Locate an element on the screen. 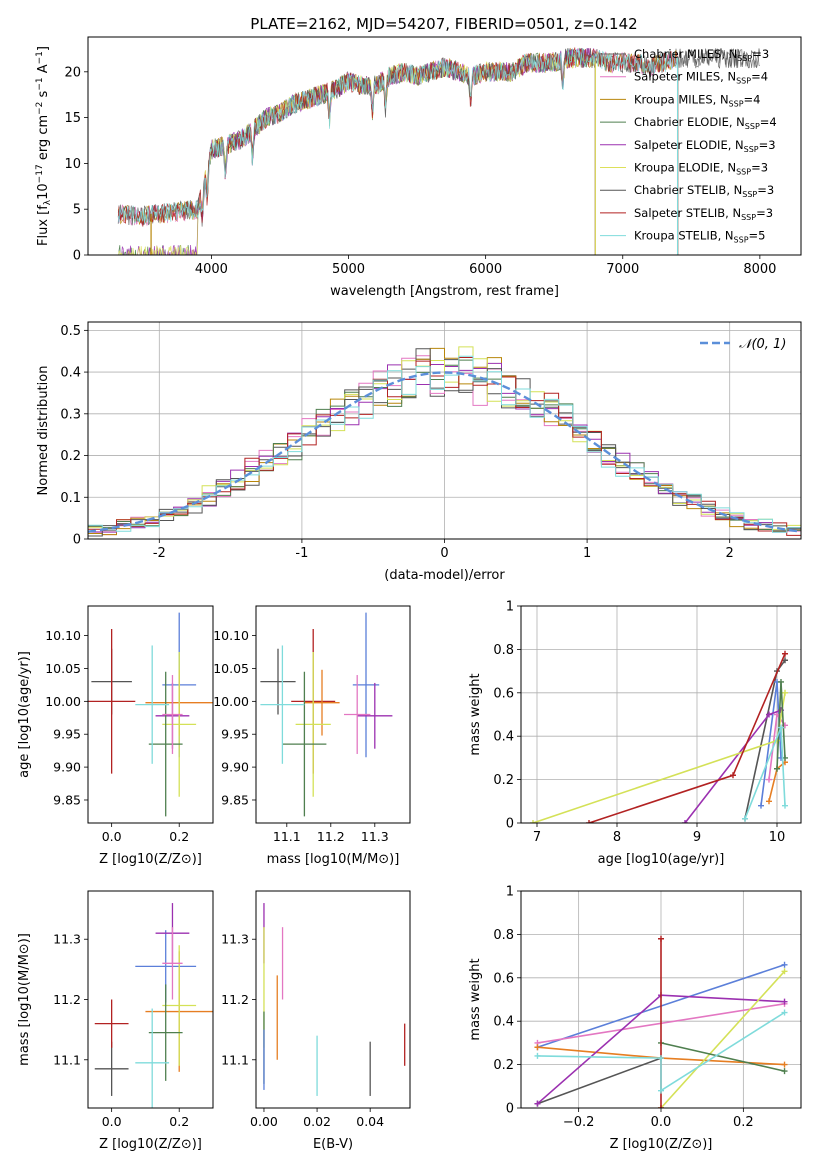 The image size is (819, 1170). x-tick-label: 8000 is located at coordinates (759, 269).